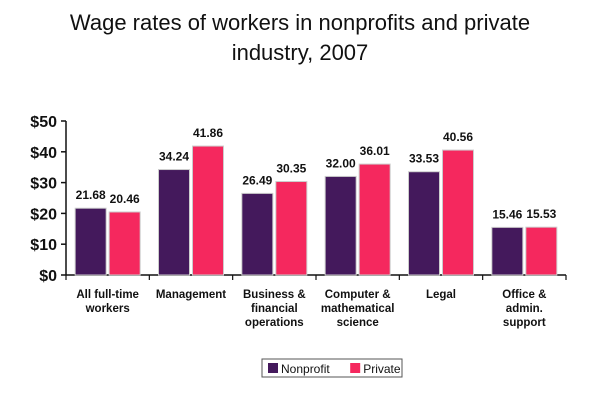 The height and width of the screenshot is (400, 600). I want to click on category-label: science, so click(358, 323).